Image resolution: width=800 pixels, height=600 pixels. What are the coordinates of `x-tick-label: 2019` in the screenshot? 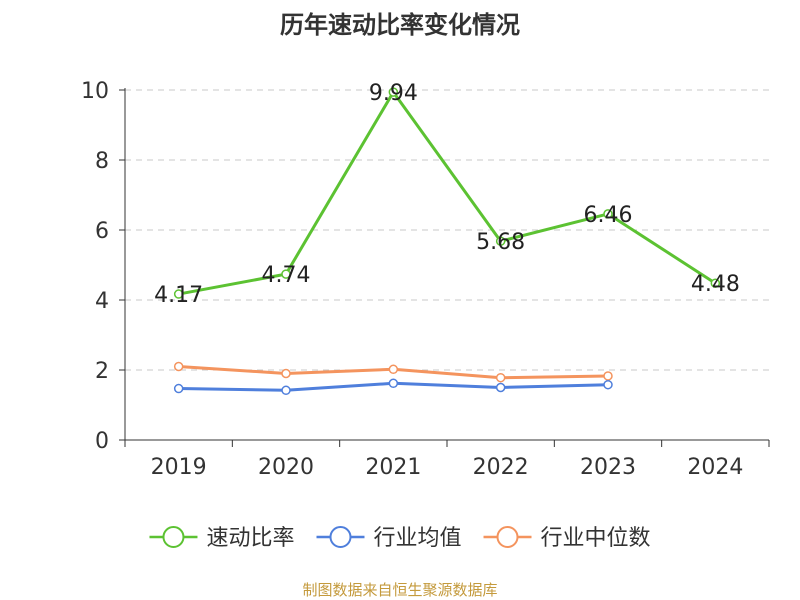 It's located at (179, 467).